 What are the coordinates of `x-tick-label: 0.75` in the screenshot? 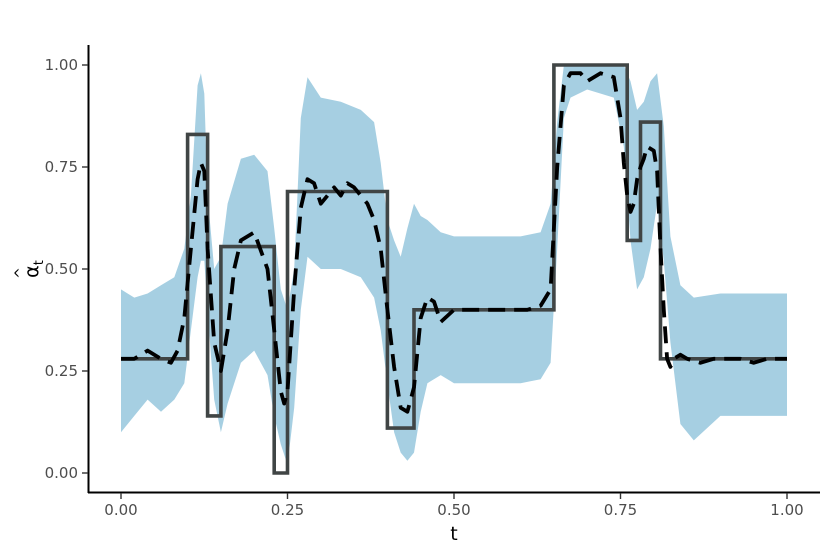 It's located at (620, 510).